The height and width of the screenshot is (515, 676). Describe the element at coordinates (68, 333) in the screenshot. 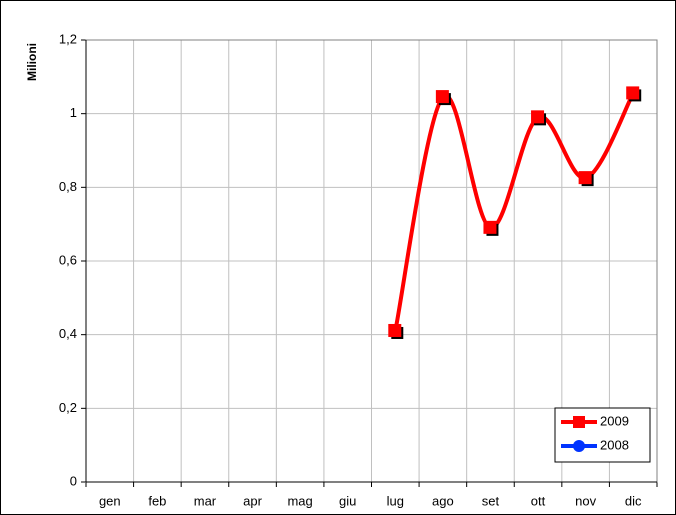

I see `y-tick-label: 0,4` at that location.